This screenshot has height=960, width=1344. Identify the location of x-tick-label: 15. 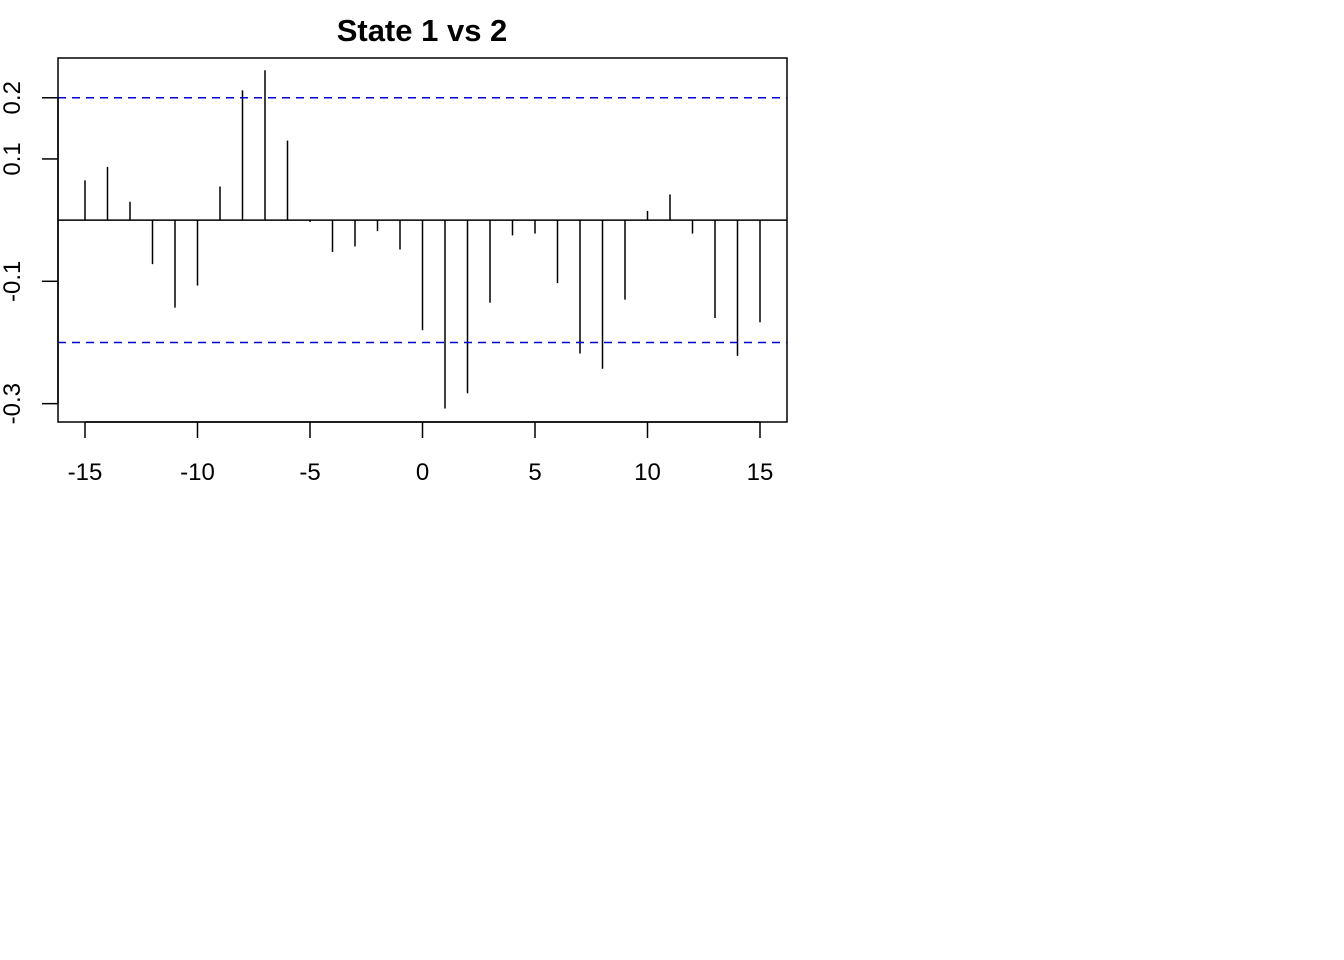
(760, 472).